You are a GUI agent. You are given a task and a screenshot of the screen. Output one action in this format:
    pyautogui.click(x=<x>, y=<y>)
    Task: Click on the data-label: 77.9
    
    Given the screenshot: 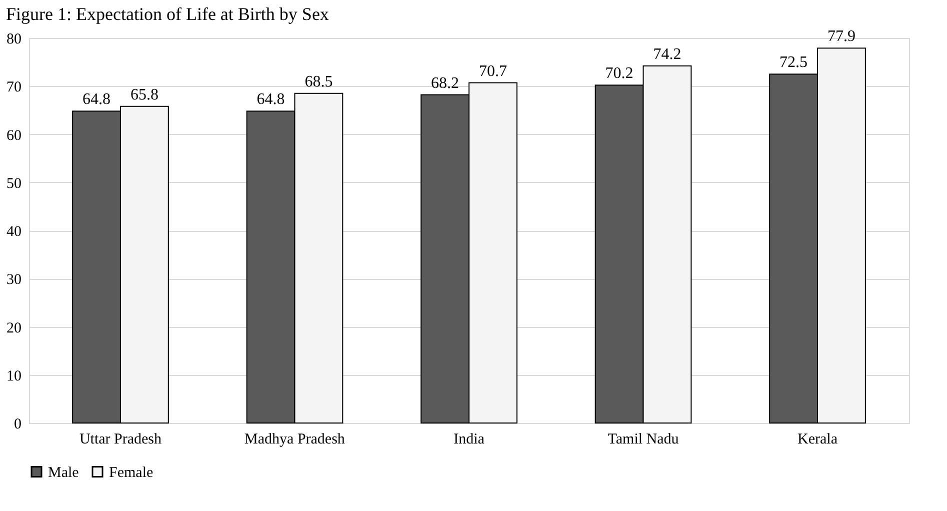 What is the action you would take?
    pyautogui.click(x=841, y=37)
    